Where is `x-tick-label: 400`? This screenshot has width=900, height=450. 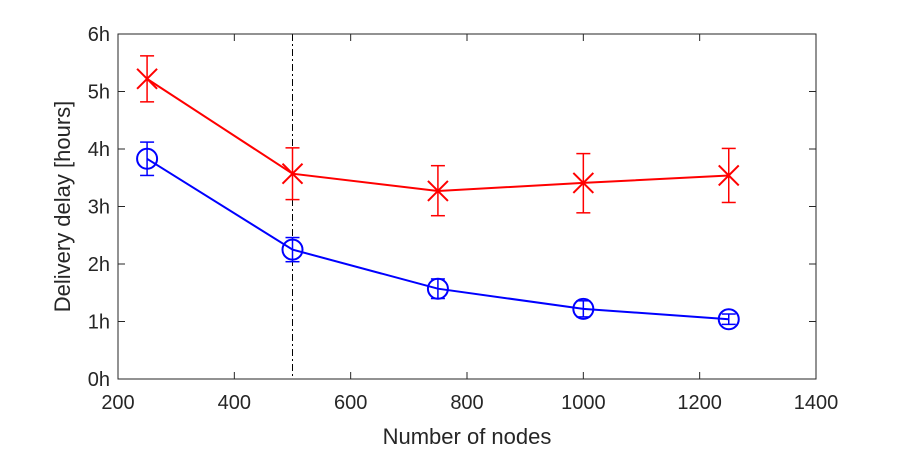 x-tick-label: 400 is located at coordinates (234, 403).